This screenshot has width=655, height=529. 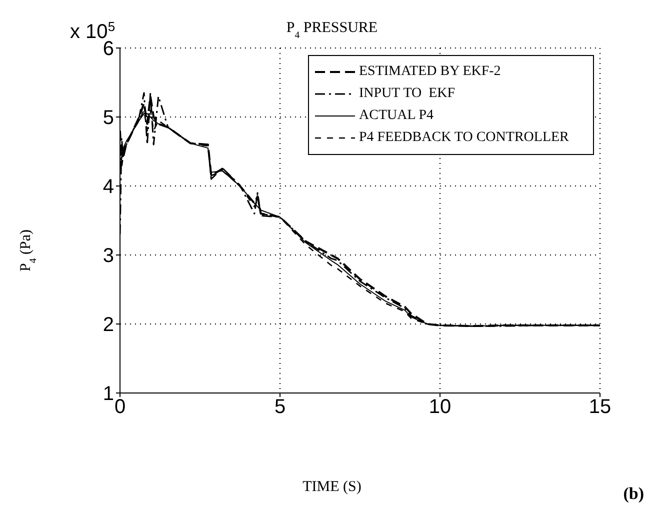 What do you see at coordinates (464, 138) in the screenshot?
I see `legend-label: P4 FEEDBACK TO CONTROLLER` at bounding box center [464, 138].